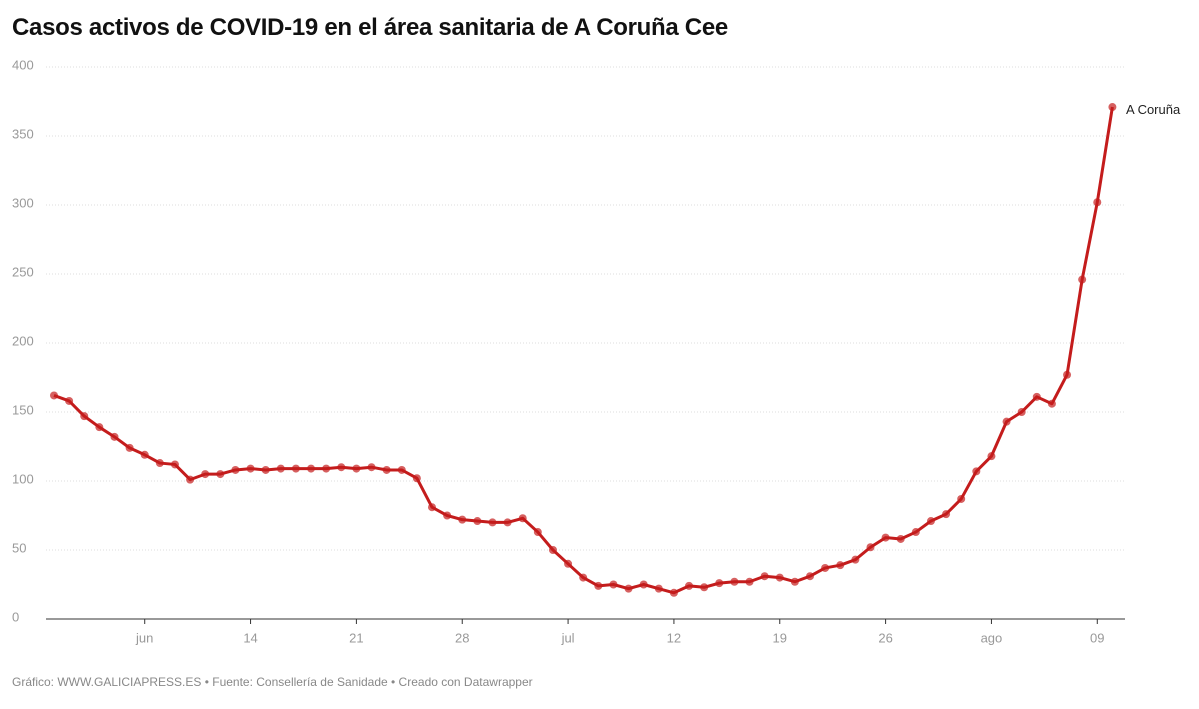 This screenshot has height=709, width=1199. Describe the element at coordinates (992, 637) in the screenshot. I see `x-tick-label: ago` at that location.